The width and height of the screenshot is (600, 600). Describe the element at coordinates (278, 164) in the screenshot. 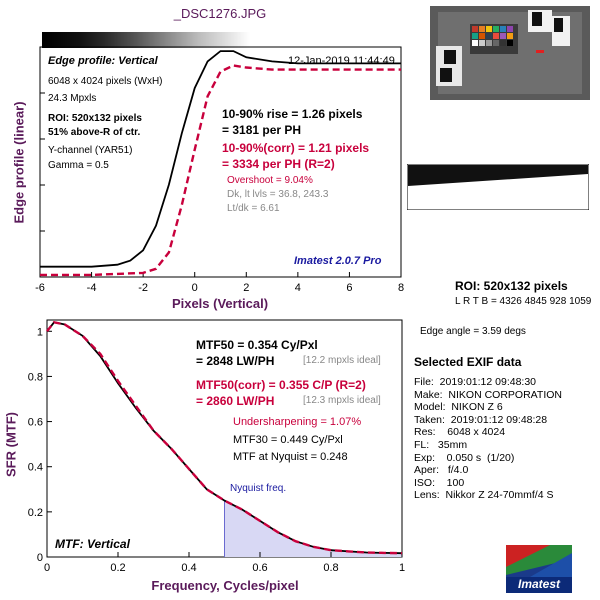

I see `corr-rise-text-2: = 3334 per PH (R=2)` at that location.